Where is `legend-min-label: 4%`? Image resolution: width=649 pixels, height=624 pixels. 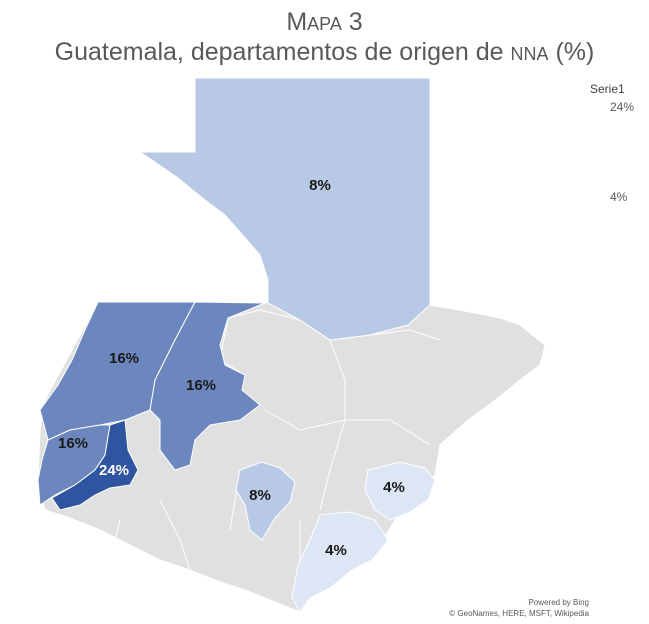 legend-min-label: 4% is located at coordinates (619, 197).